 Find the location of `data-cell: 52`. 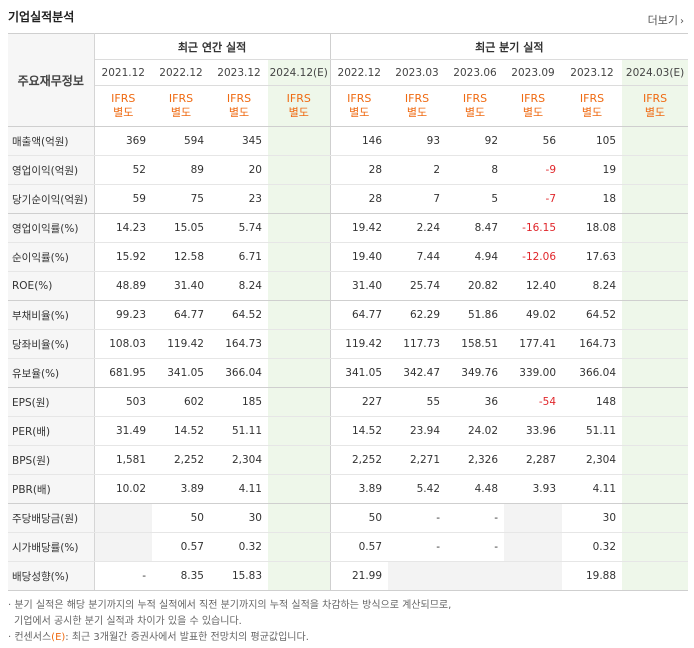

data-cell: 52 is located at coordinates (123, 170).